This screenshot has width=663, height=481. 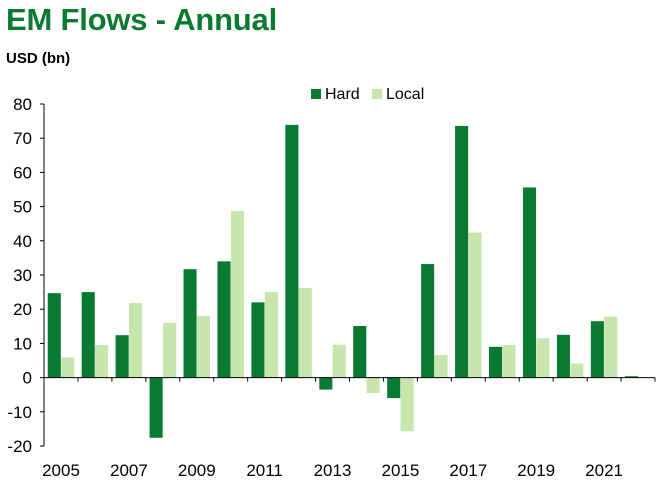 I want to click on x-tick-label-2005: 2005, so click(x=61, y=470).